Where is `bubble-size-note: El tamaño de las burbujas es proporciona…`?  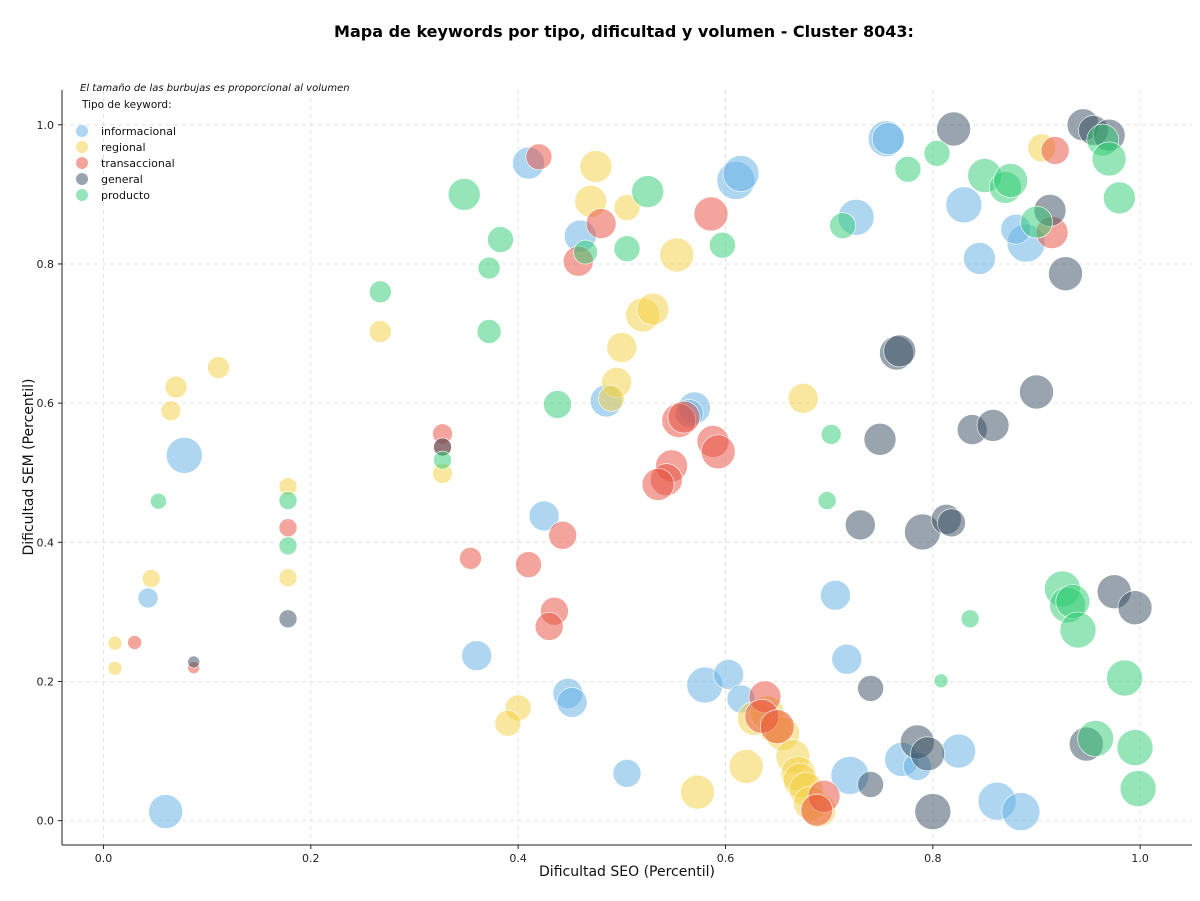 bubble-size-note: El tamaño de las burbujas es proporciona… is located at coordinates (215, 88).